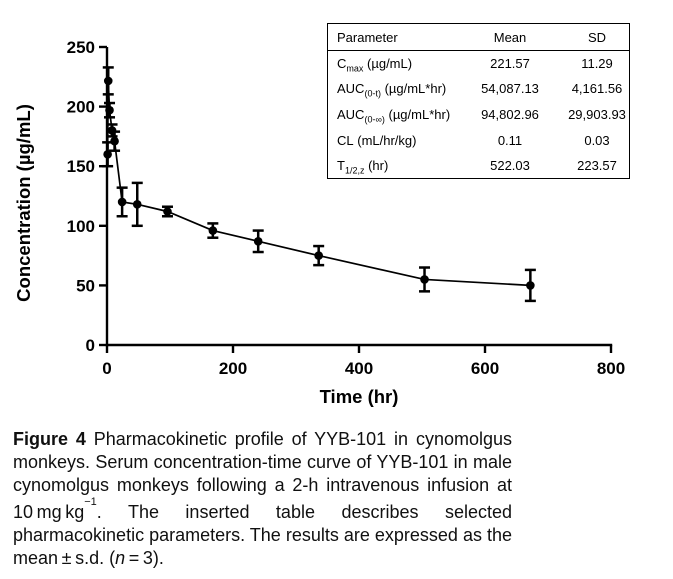 The image size is (673, 579). I want to click on x-tick-label: 600, so click(485, 368).